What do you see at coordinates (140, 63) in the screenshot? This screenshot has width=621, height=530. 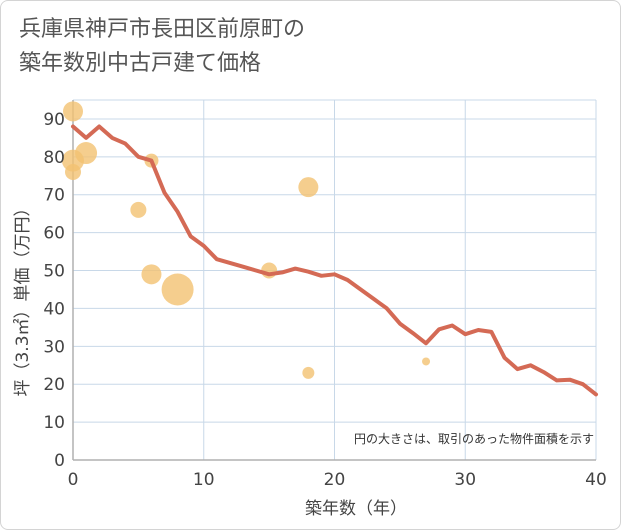 I see `chart-title-line-2: 築年数別中古戸建て価格` at bounding box center [140, 63].